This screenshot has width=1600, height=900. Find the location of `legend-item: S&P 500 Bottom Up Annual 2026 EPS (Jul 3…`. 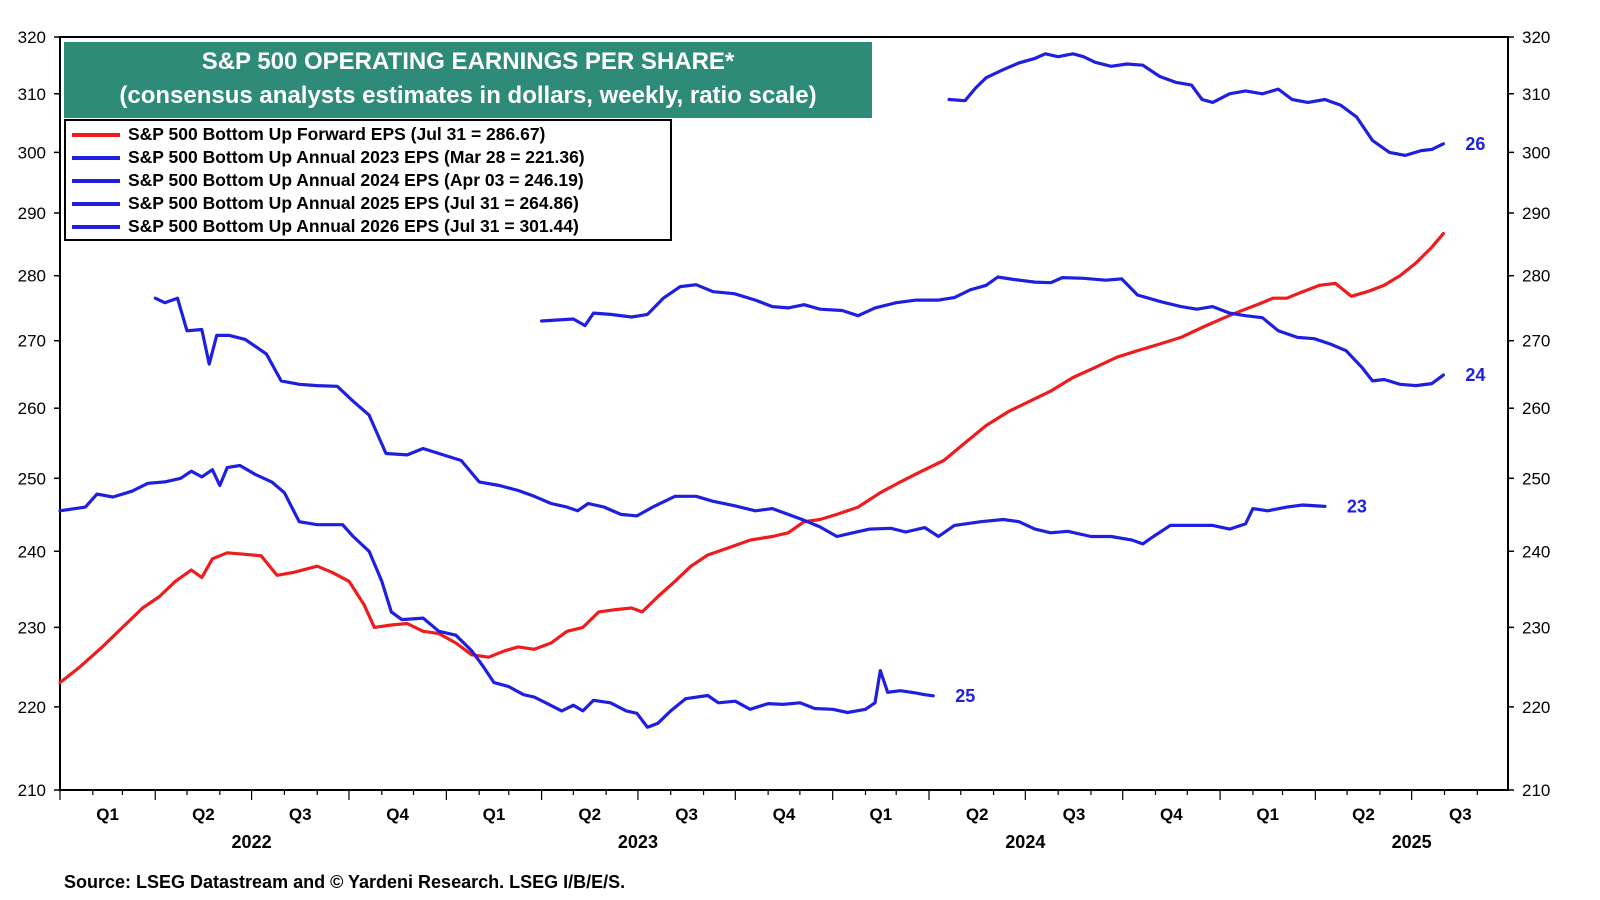

legend-item: S&P 500 Bottom Up Annual 2026 EPS (Jul 3… is located at coordinates (371, 226).